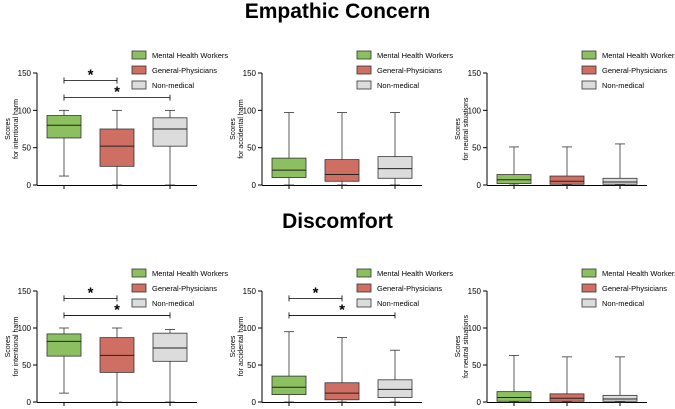  I want to click on section-title-empathic-concern: Empathic Concern, so click(337, 11).